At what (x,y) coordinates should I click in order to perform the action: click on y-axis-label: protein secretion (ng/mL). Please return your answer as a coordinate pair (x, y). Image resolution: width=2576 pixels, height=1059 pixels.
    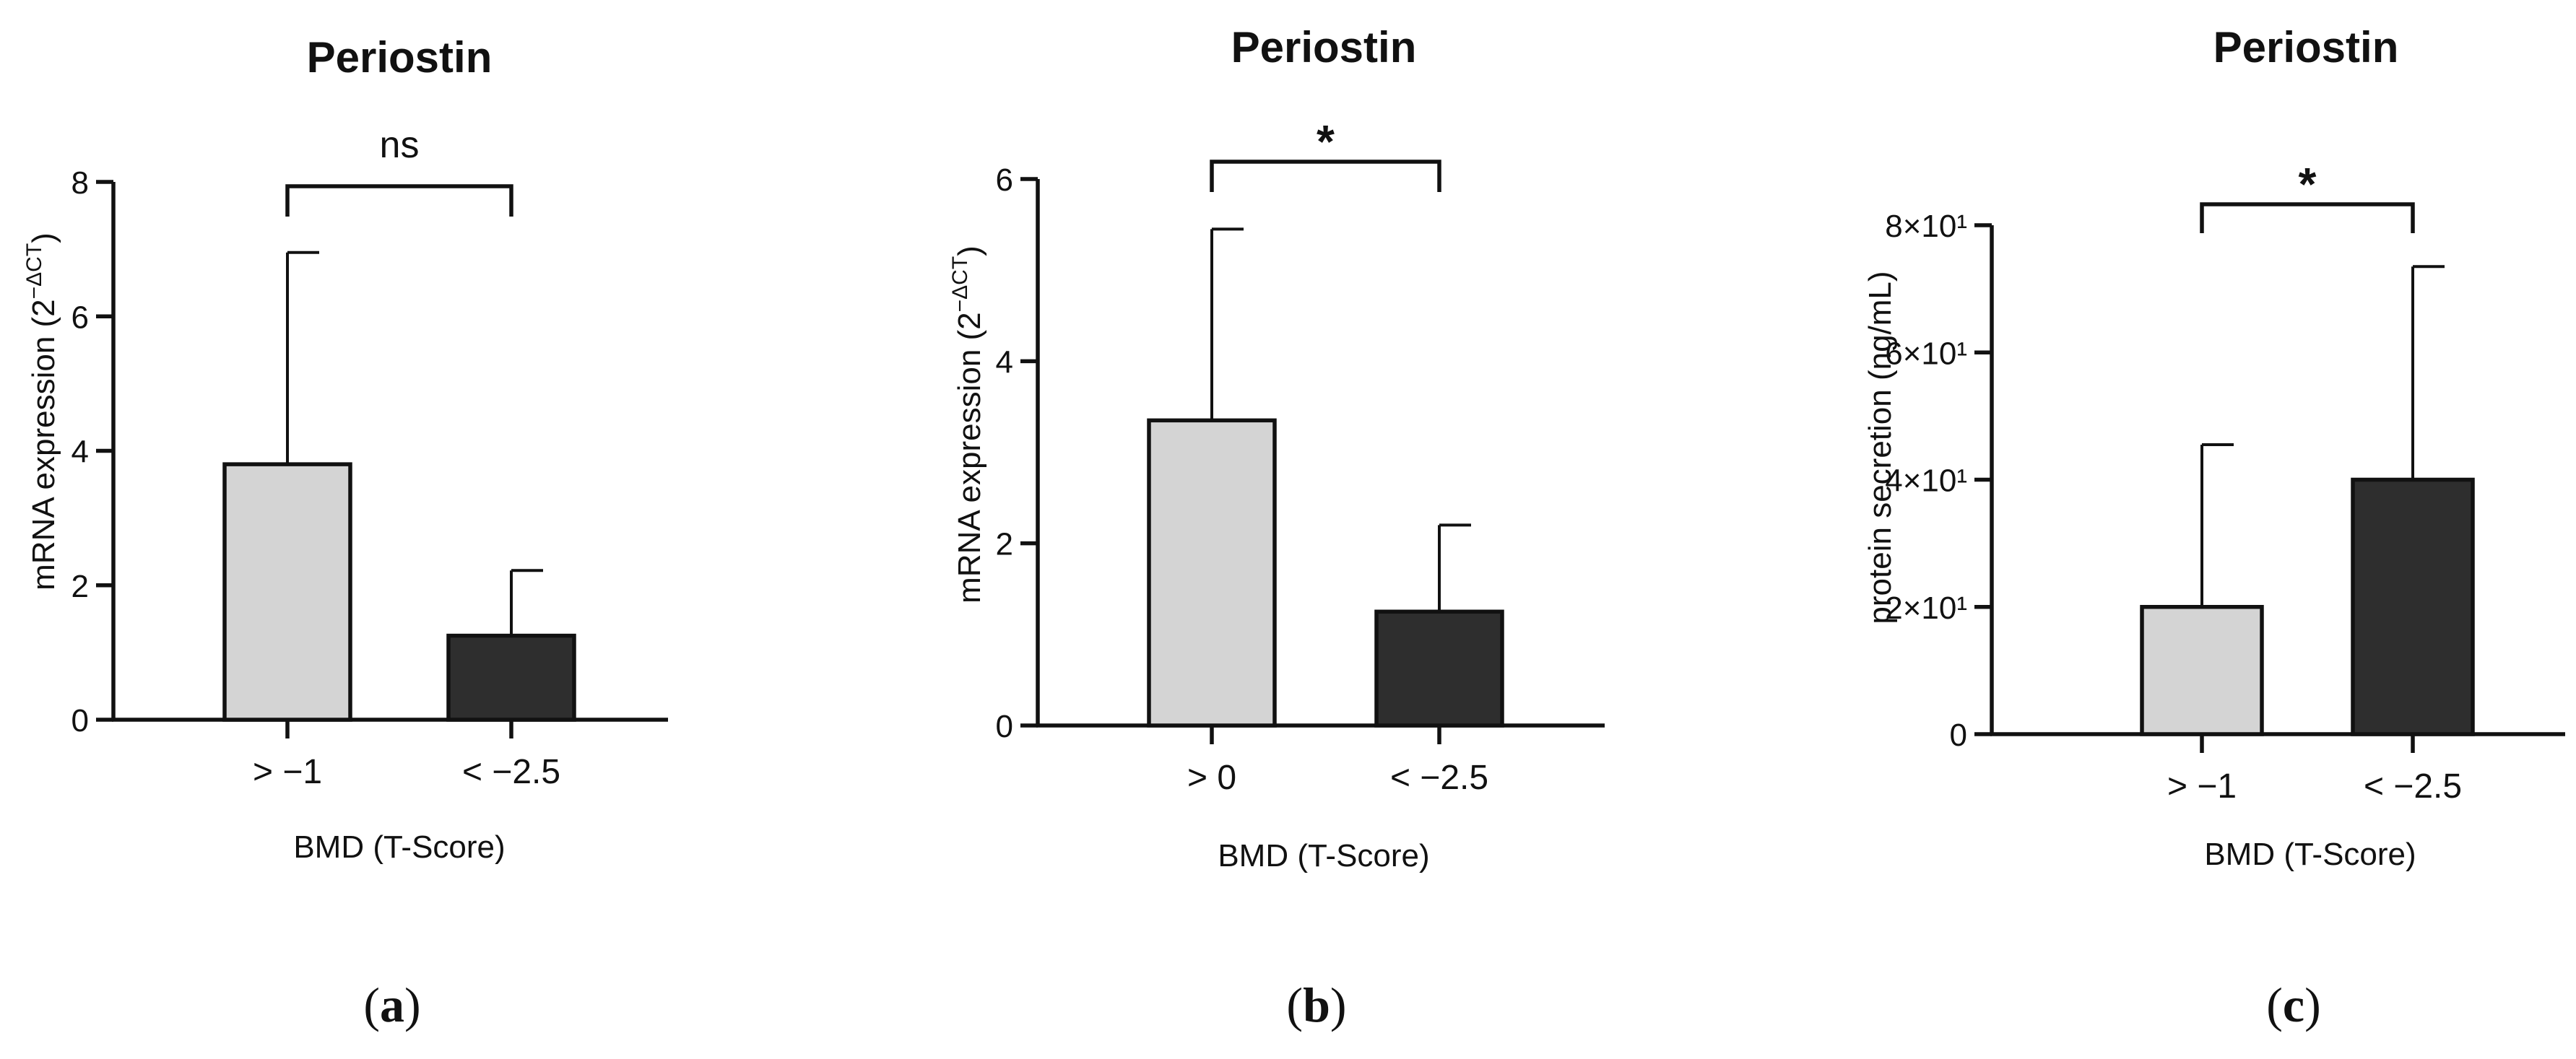
    Looking at the image, I should click on (1880, 447).